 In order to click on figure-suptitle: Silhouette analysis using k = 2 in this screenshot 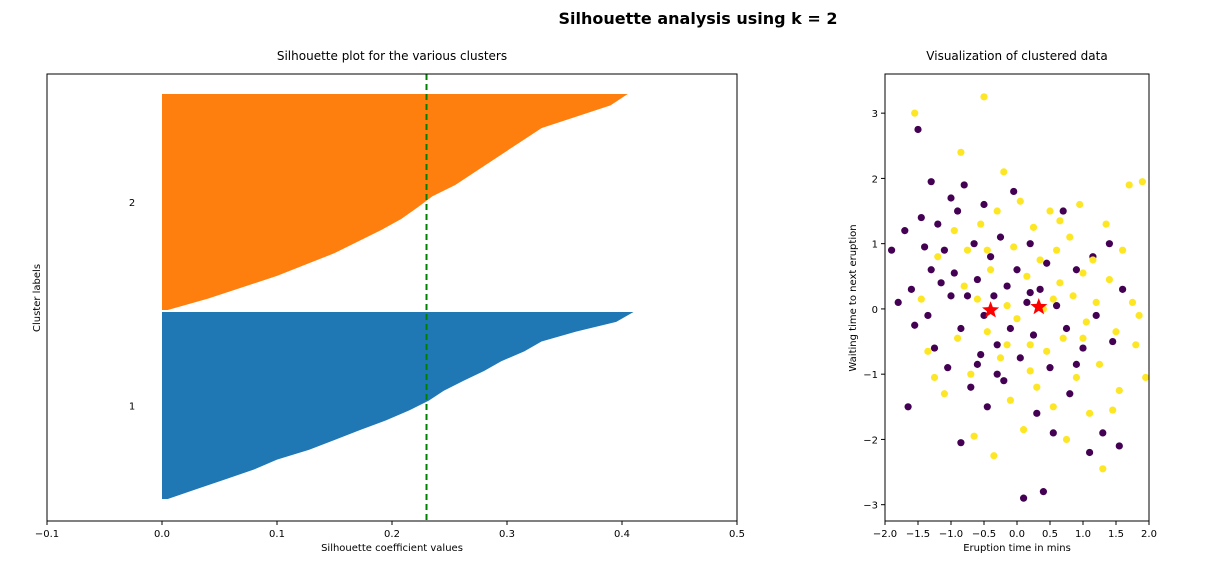, I will do `click(698, 18)`.